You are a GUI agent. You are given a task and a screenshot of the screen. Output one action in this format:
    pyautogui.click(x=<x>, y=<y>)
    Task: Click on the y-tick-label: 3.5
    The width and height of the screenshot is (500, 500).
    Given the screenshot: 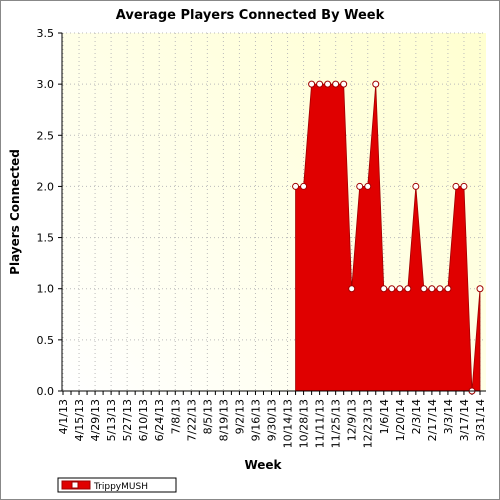 What is the action you would take?
    pyautogui.click(x=46, y=33)
    